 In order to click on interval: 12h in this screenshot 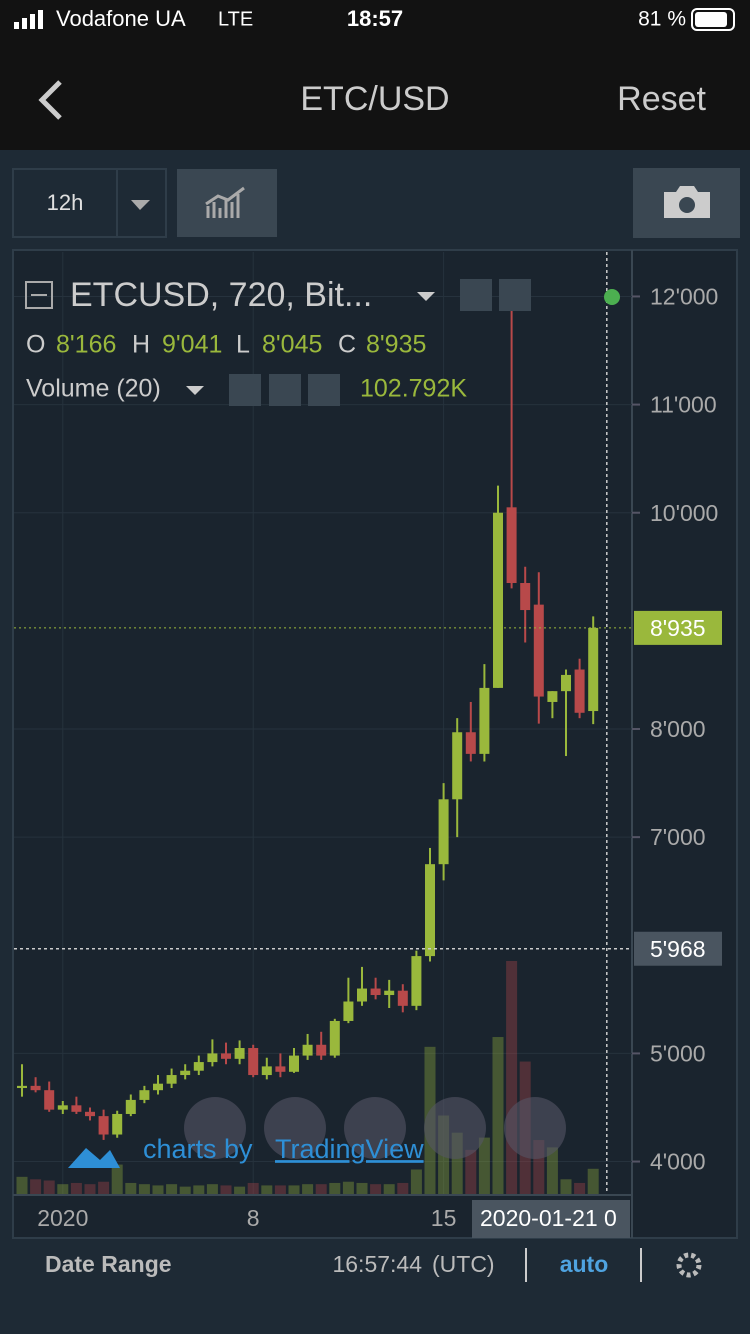, I will do `click(65, 202)`.